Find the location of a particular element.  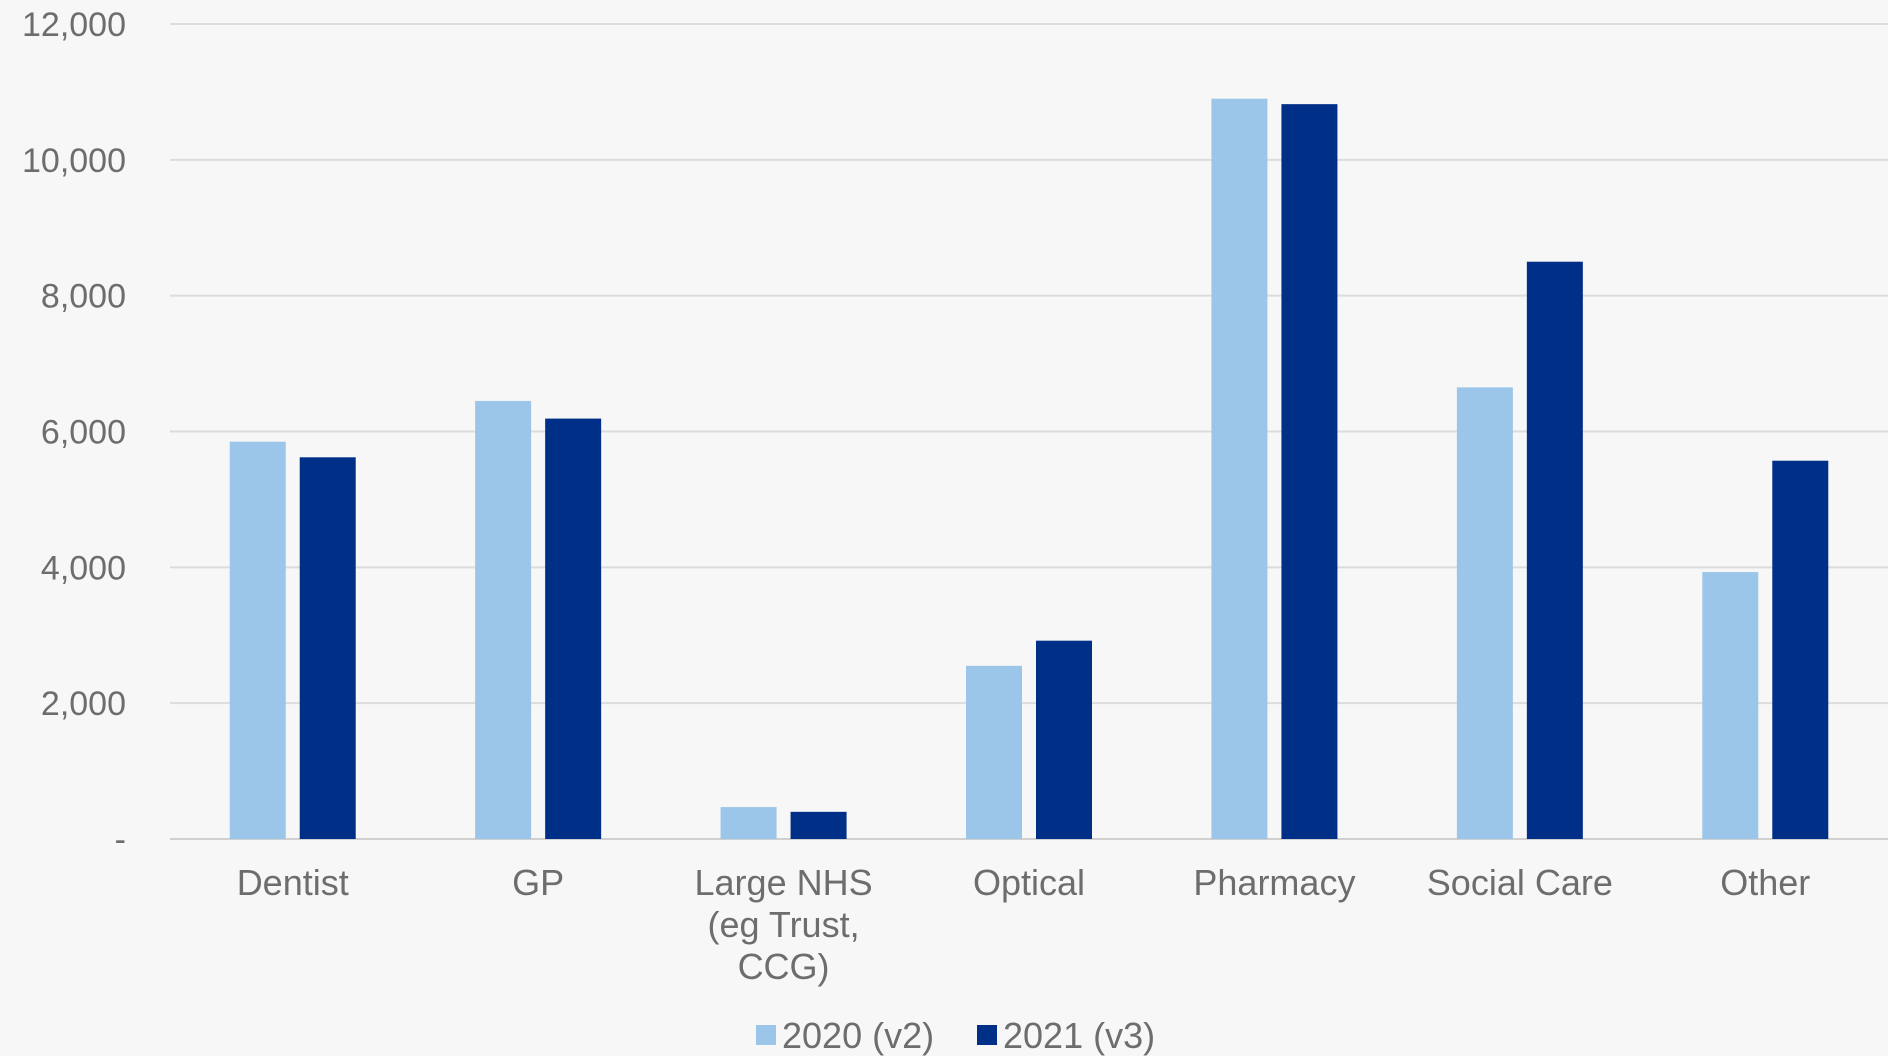

y-tick-label: 8,000 is located at coordinates (83, 297).